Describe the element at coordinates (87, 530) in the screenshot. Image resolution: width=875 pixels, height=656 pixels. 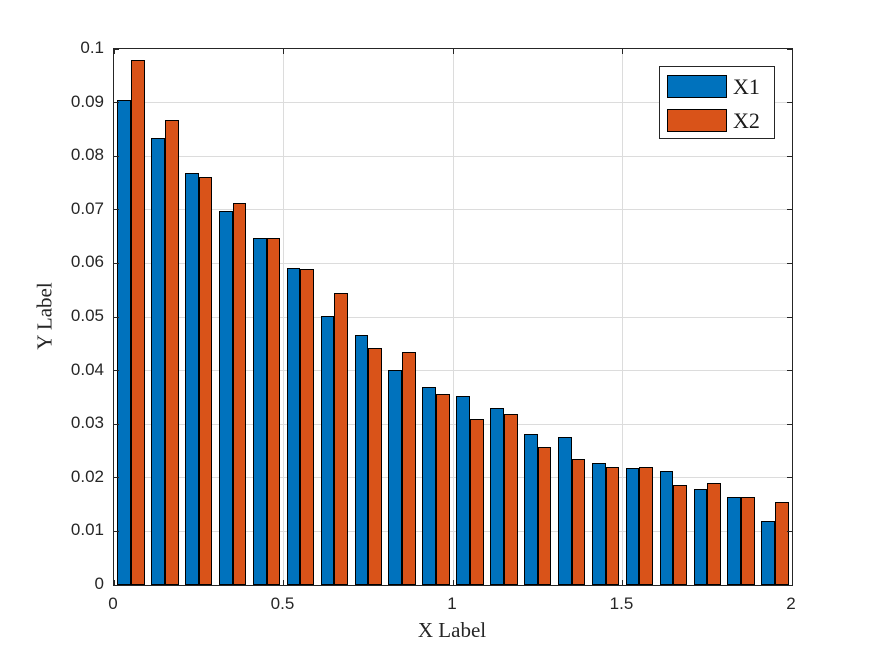
I see `y-tick-label: 0.01` at that location.